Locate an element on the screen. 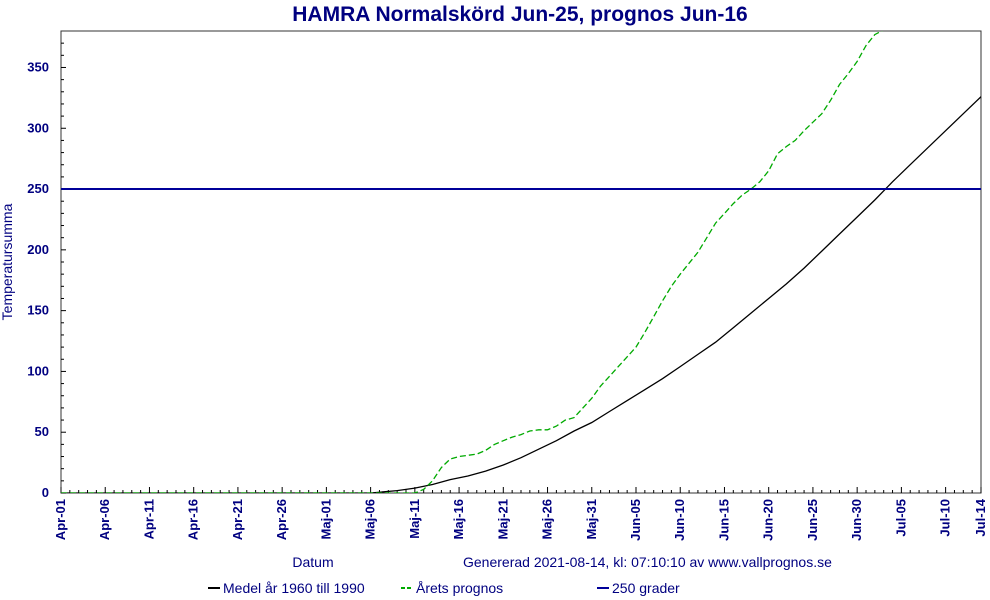 This screenshot has height=600, width=990. legend-label: 250 grader is located at coordinates (646, 588).